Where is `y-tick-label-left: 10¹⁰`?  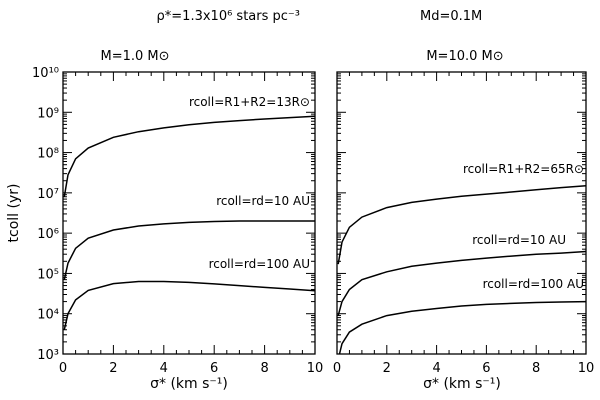
y-tick-label-left: 10¹⁰ is located at coordinates (45, 73).